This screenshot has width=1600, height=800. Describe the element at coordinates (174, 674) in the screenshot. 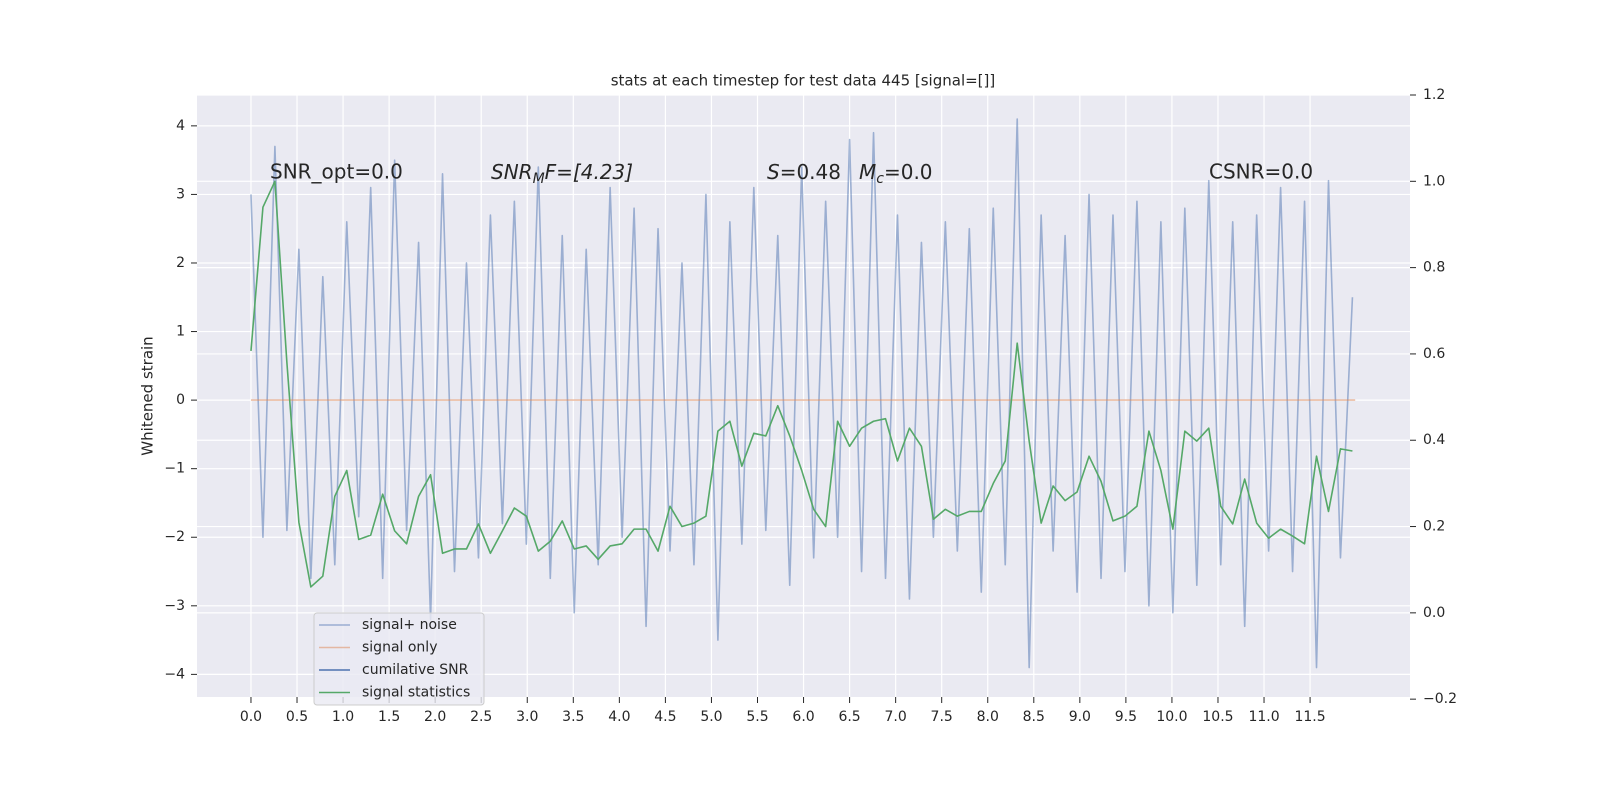

I see `y-tick-label: −4` at that location.